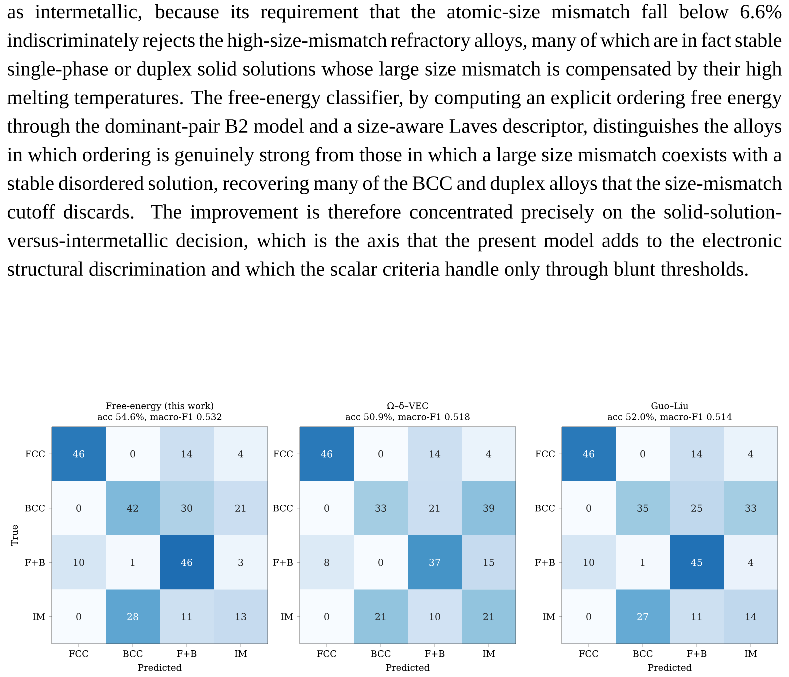 The height and width of the screenshot is (677, 789). What do you see at coordinates (187, 508) in the screenshot?
I see `data-label: 30` at bounding box center [187, 508].